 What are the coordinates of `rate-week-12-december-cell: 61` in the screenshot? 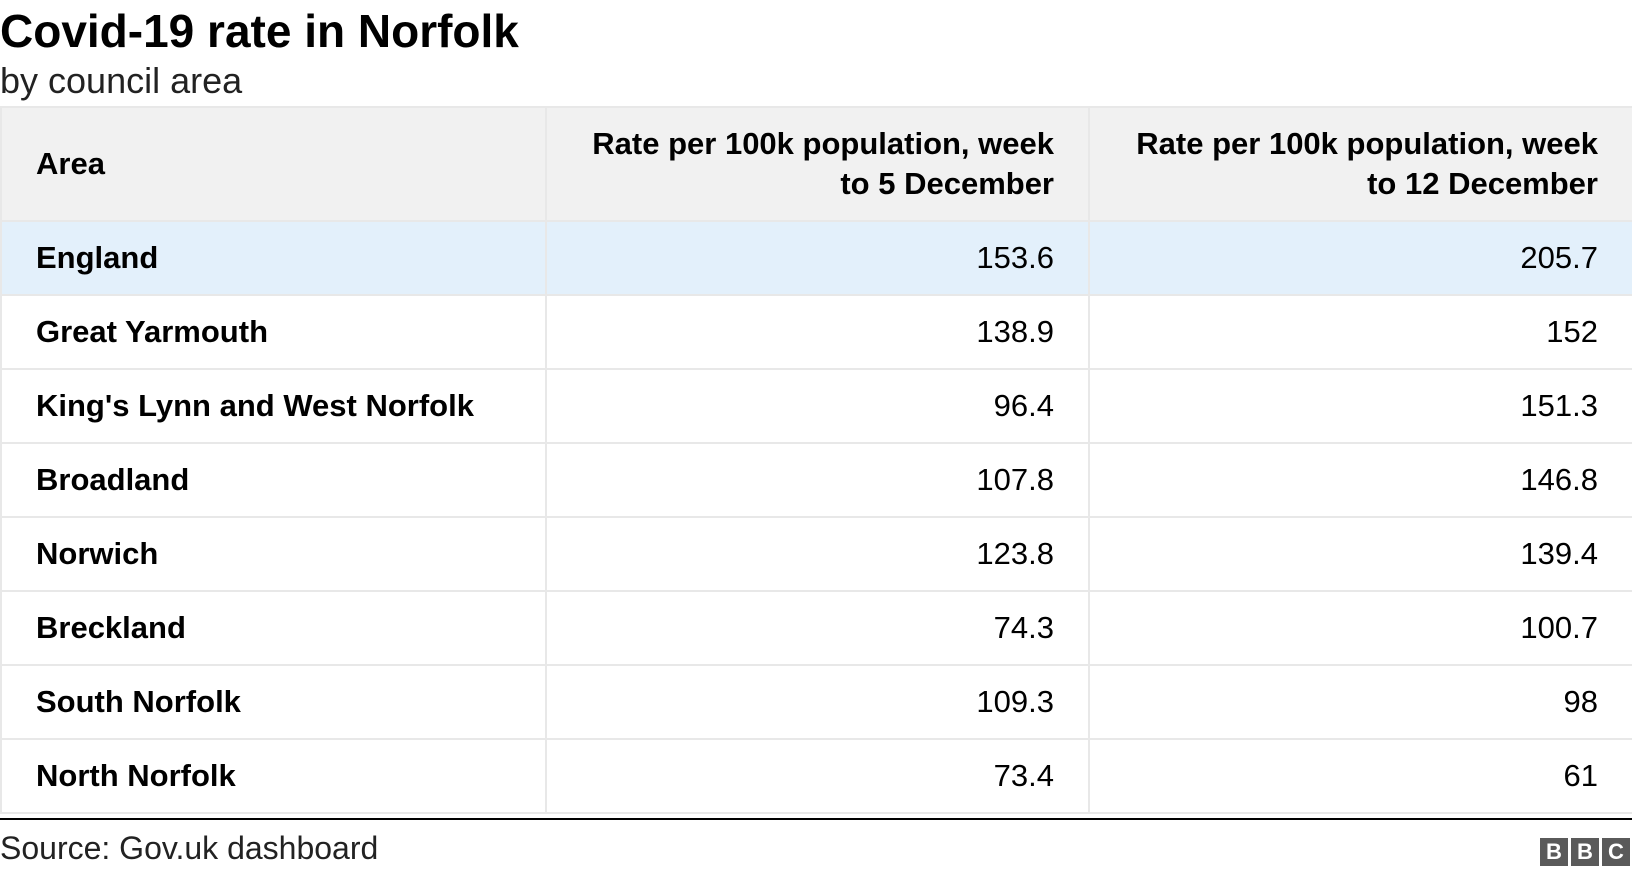 It's located at (1360, 776).